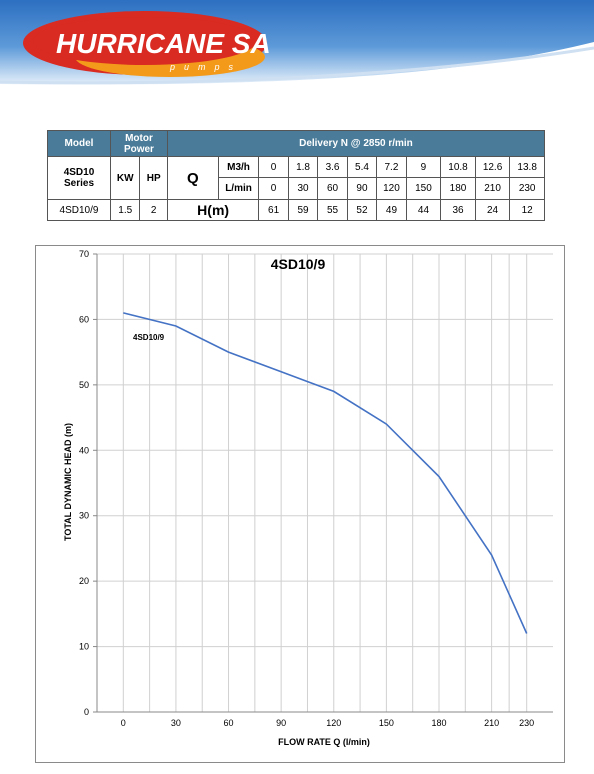 This screenshot has width=594, height=774. Describe the element at coordinates (238, 188) in the screenshot. I see `lmin-label: L/min` at that location.